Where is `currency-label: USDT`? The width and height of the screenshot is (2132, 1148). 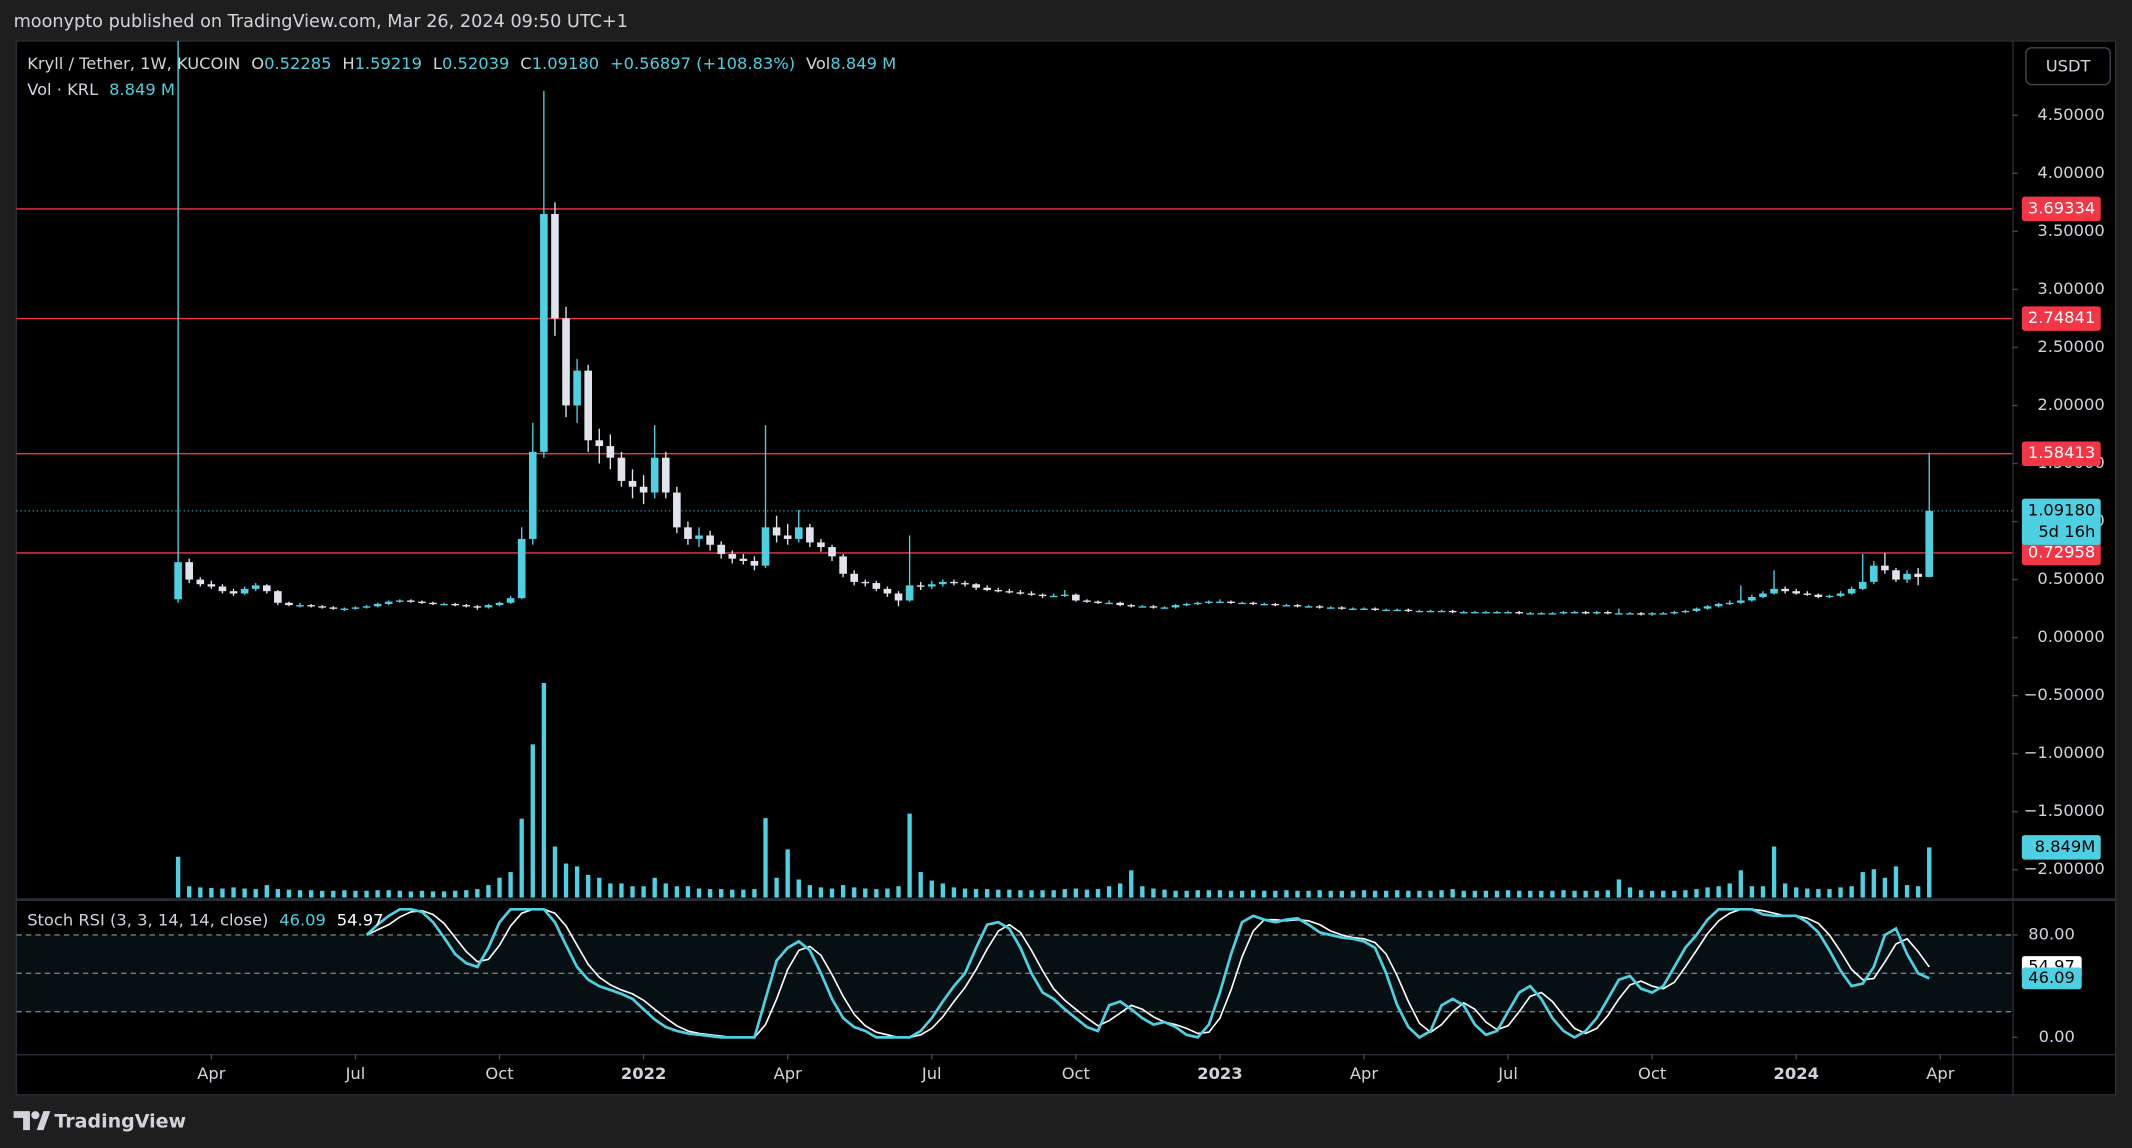 currency-label: USDT is located at coordinates (2068, 65).